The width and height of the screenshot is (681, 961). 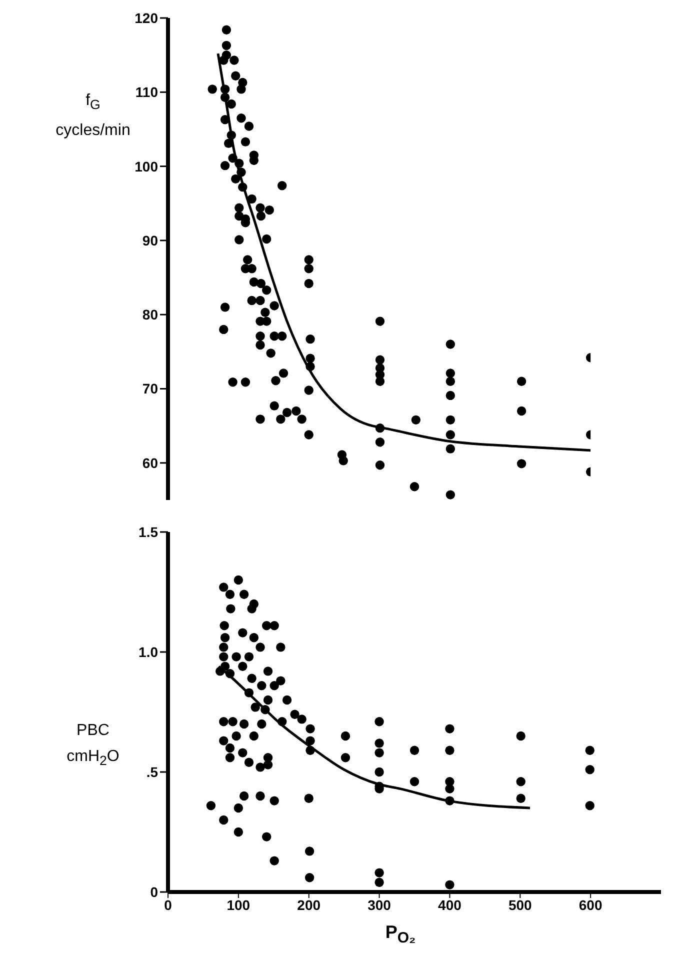 I want to click on x-tick-label: 500, so click(x=520, y=904).